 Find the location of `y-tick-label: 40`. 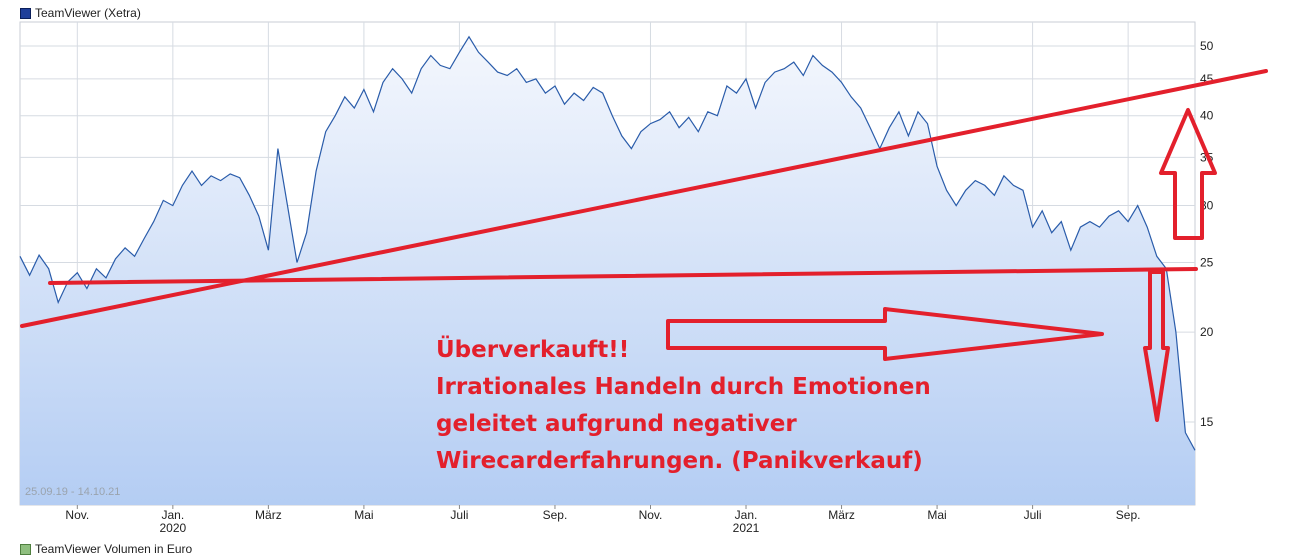

y-tick-label: 40 is located at coordinates (1207, 116).